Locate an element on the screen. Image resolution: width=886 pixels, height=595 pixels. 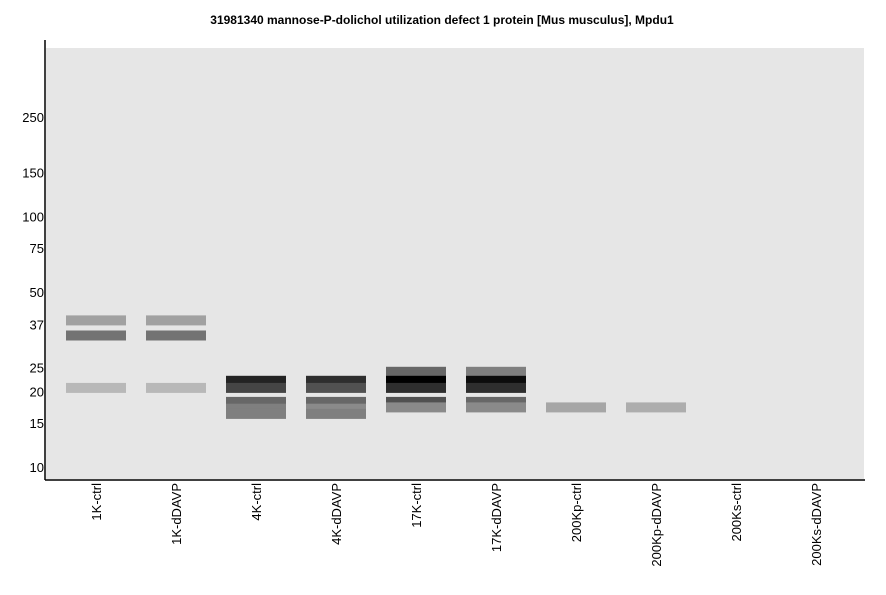
y-tick-labels: 250 150 100 75 50 37 25 20 15 10 is located at coordinates (33, 292).